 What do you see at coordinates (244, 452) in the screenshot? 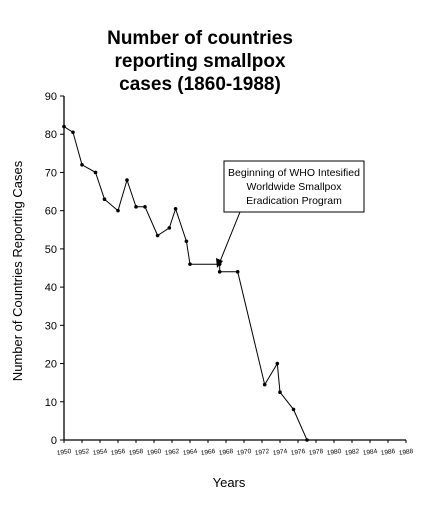
I see `x-tick-label: 1970` at bounding box center [244, 452].